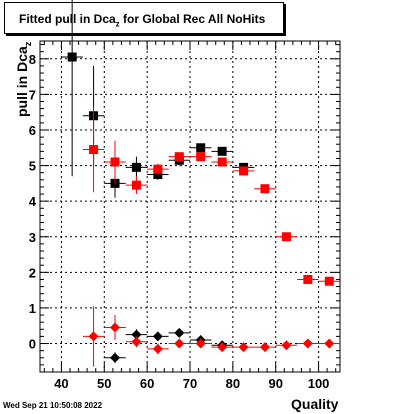 The height and width of the screenshot is (414, 400). What do you see at coordinates (32, 130) in the screenshot?
I see `y-tick-label: 6` at bounding box center [32, 130].